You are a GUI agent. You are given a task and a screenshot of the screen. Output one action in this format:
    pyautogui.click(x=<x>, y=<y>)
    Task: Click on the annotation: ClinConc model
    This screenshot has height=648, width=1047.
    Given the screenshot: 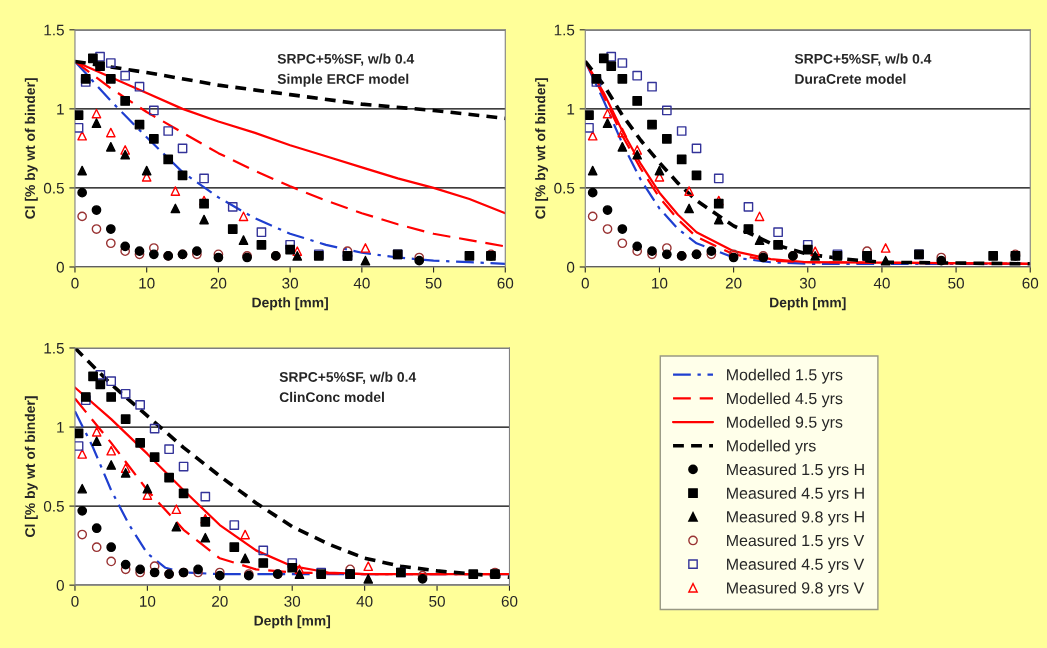 What is the action you would take?
    pyautogui.click(x=331, y=397)
    